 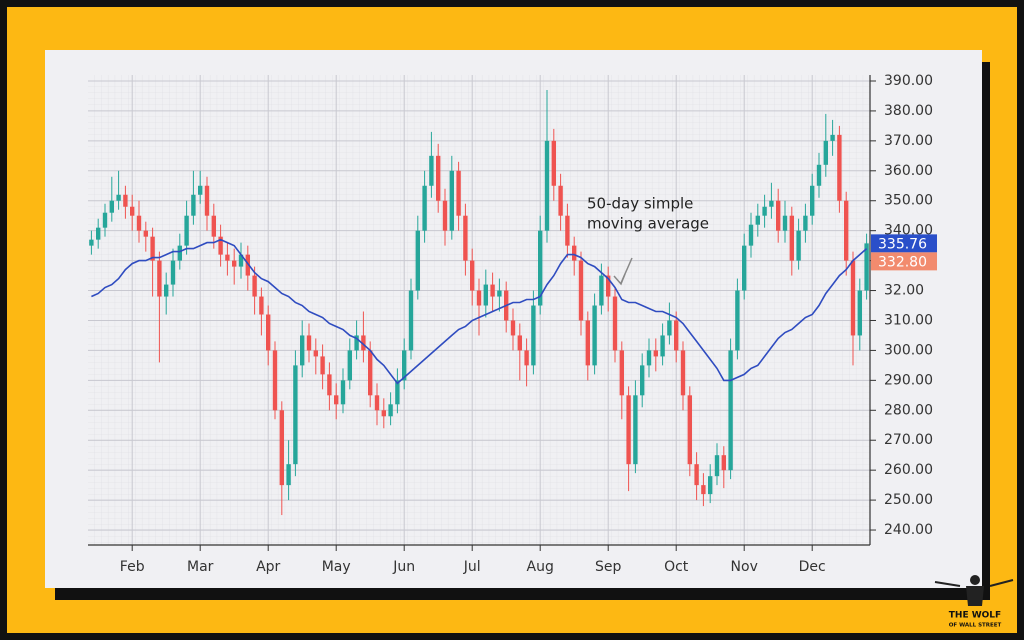 What do you see at coordinates (640, 204) in the screenshot?
I see `annotation: 50-day simple` at bounding box center [640, 204].